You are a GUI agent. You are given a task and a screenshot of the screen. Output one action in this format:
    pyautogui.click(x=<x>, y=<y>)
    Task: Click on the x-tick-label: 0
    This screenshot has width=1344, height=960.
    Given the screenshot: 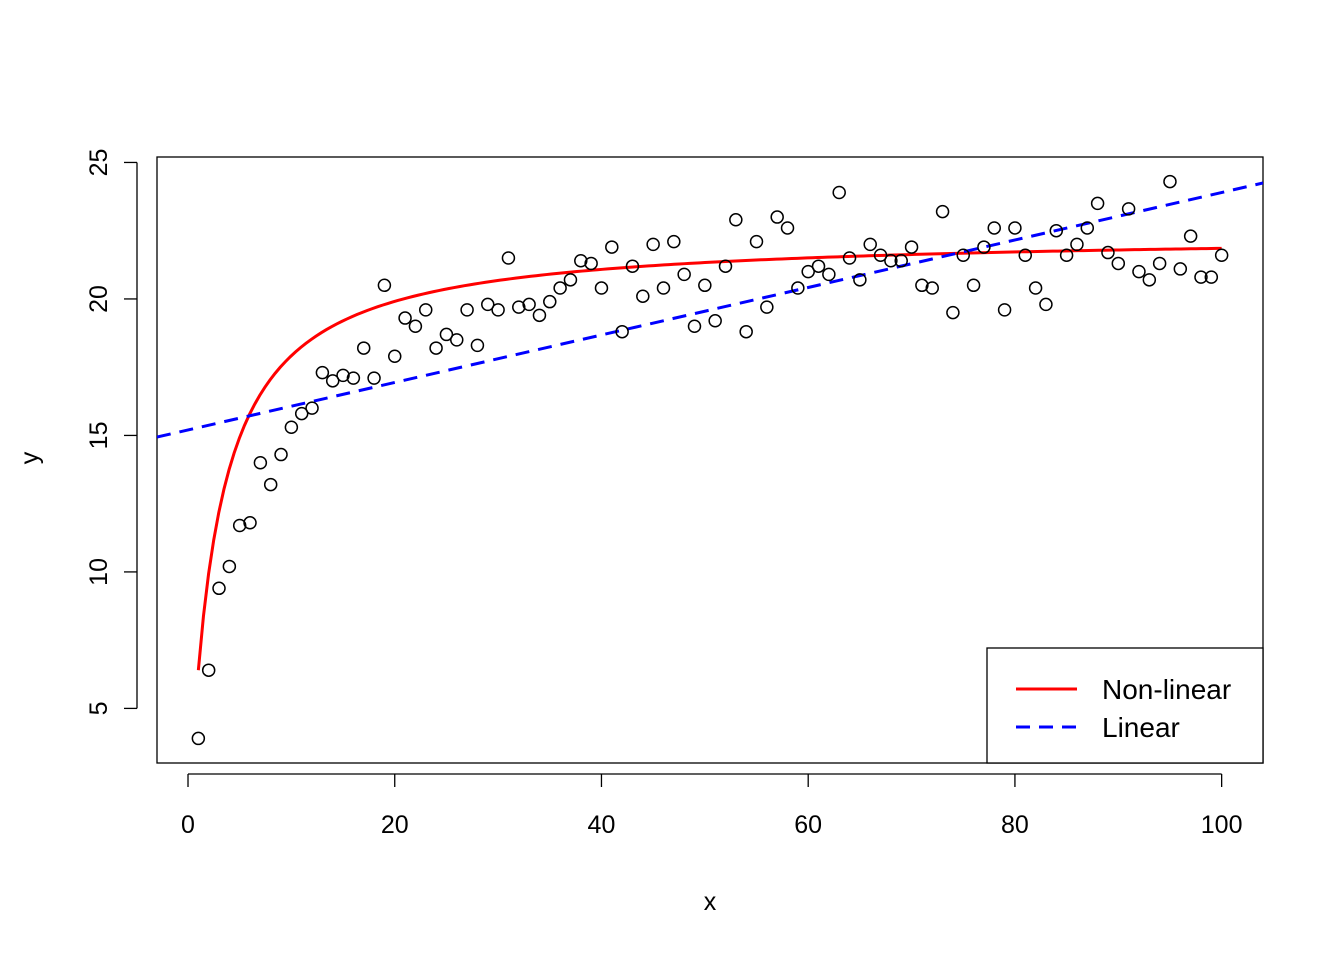 What is the action you would take?
    pyautogui.click(x=188, y=825)
    